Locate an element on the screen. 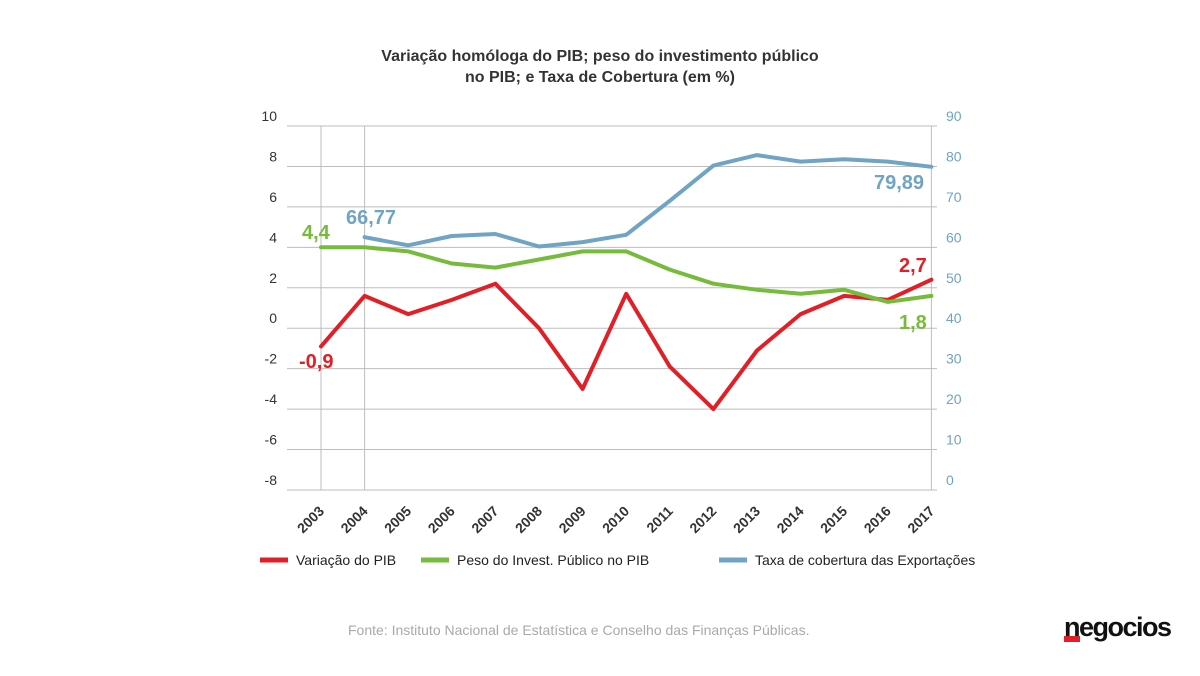 Image resolution: width=1200 pixels, height=676 pixels. y-right-tick-label: 50 is located at coordinates (954, 278).